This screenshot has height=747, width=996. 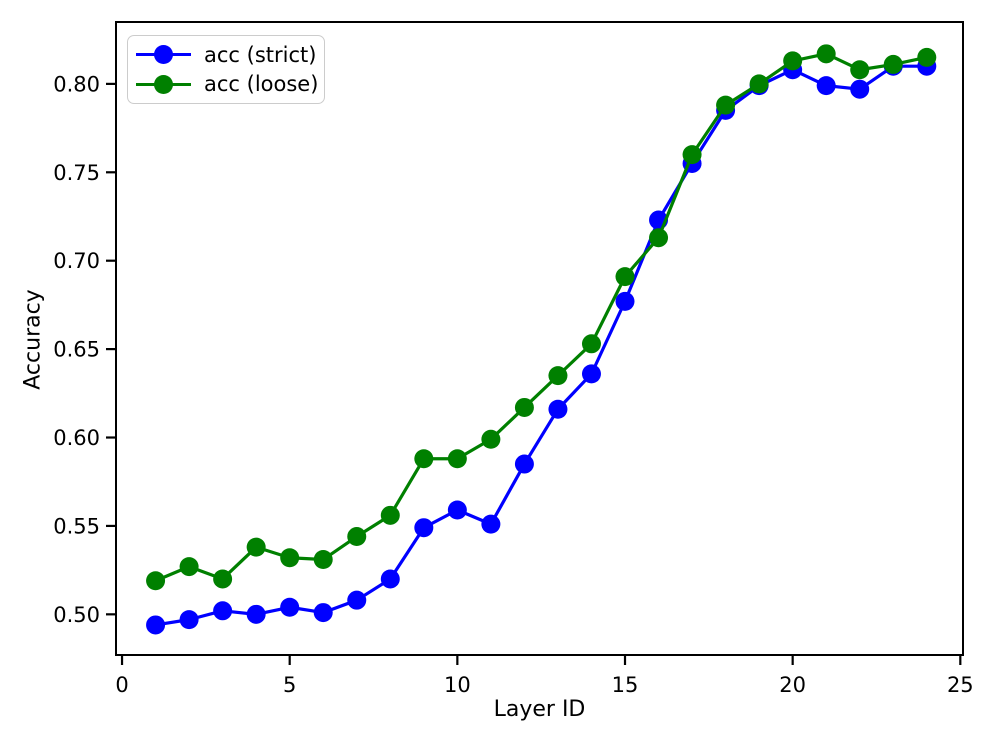 I want to click on legend-item-acc-loose: acc (loose), so click(x=227, y=85).